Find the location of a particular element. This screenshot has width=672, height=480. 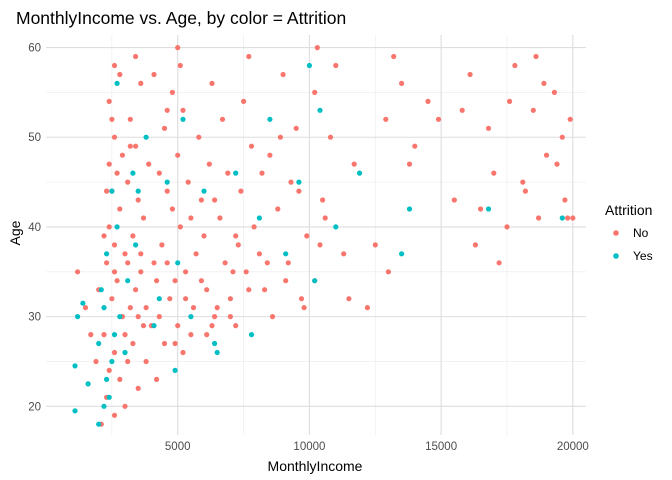

legend-title: Attrition is located at coordinates (628, 210).